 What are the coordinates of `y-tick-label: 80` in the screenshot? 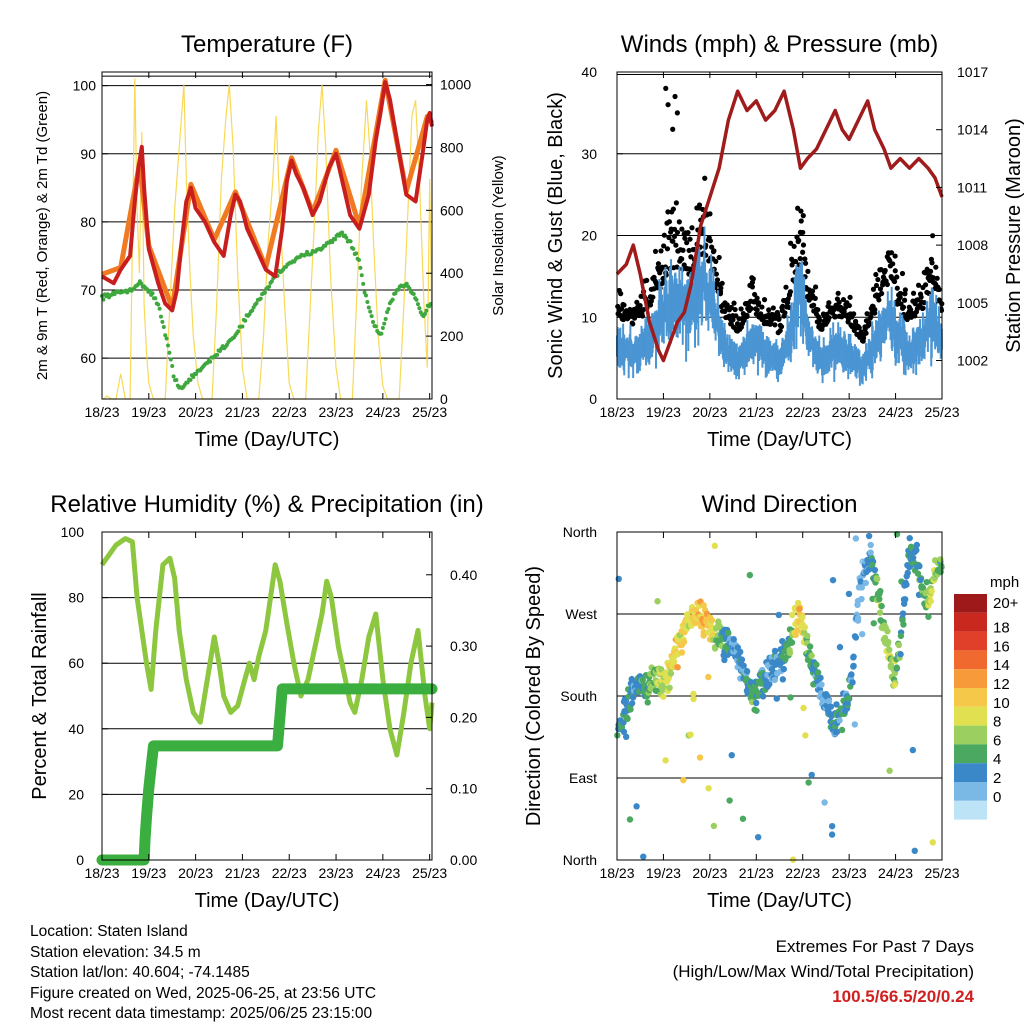 It's located at (88, 222).